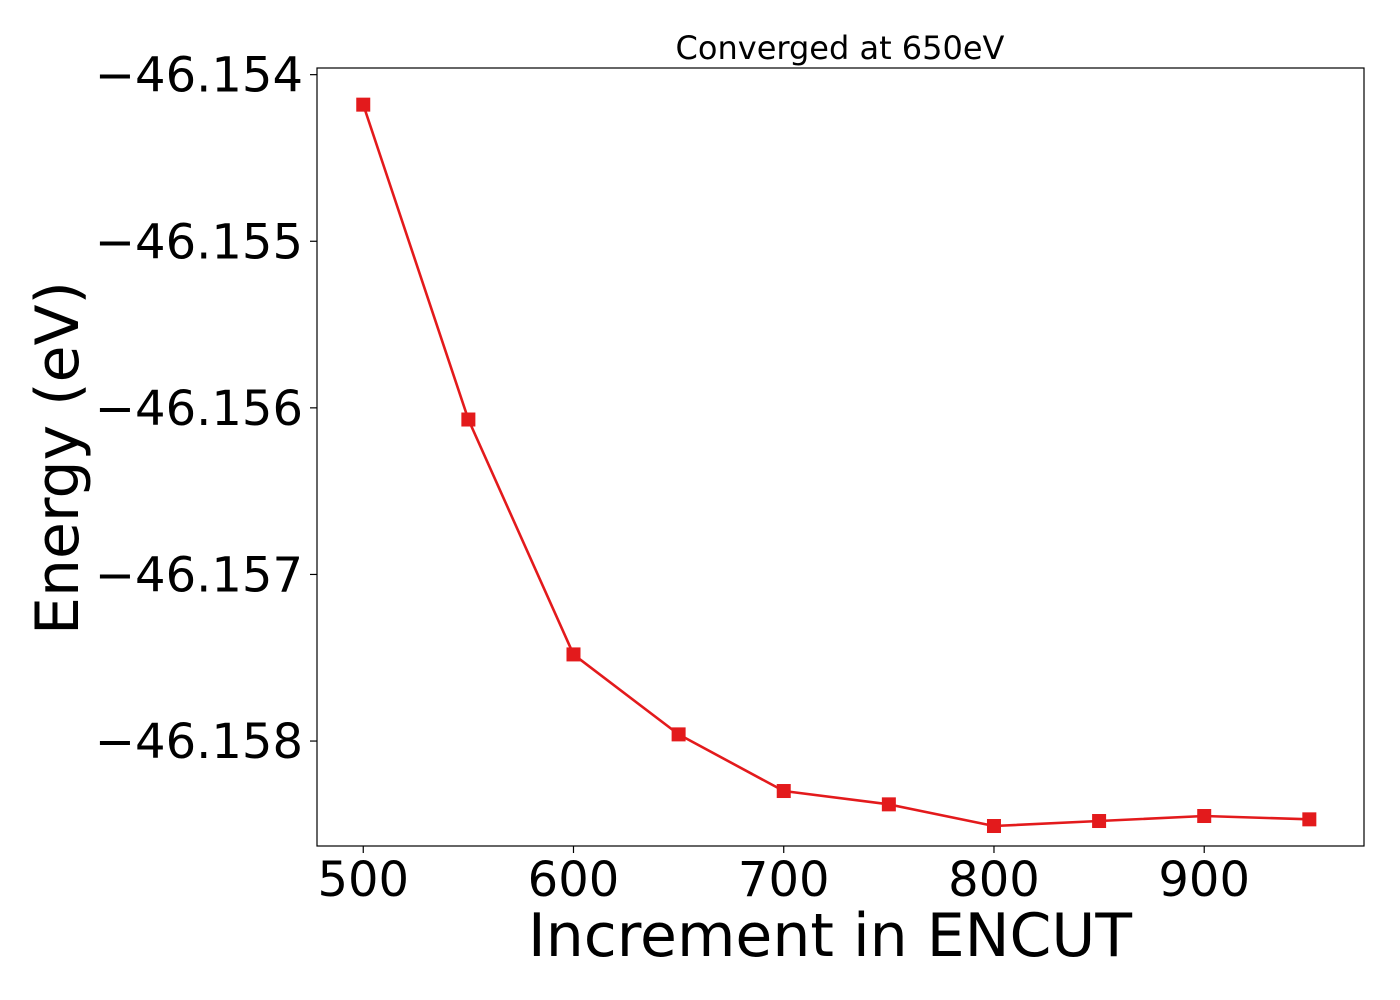 Image resolution: width=1400 pixels, height=1000 pixels. Describe the element at coordinates (199, 409) in the screenshot. I see `y-tick-label: −46.156` at that location.